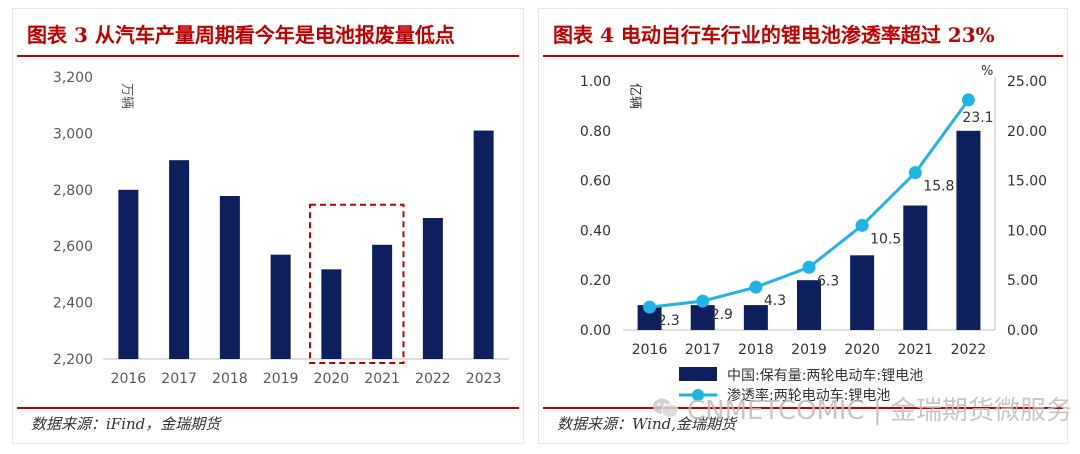 The width and height of the screenshot is (1080, 454). What do you see at coordinates (230, 379) in the screenshot?
I see `left-x-tick-label: 2018` at bounding box center [230, 379].